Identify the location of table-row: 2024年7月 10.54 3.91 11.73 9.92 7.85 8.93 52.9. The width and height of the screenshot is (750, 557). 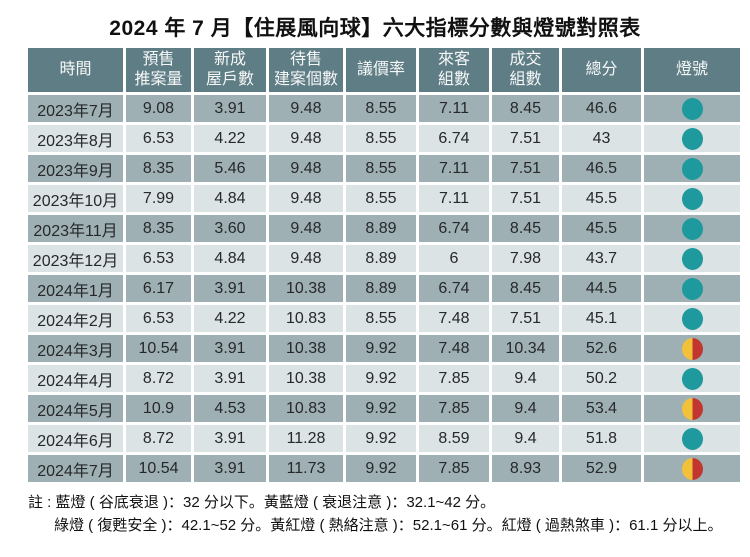
(384, 468).